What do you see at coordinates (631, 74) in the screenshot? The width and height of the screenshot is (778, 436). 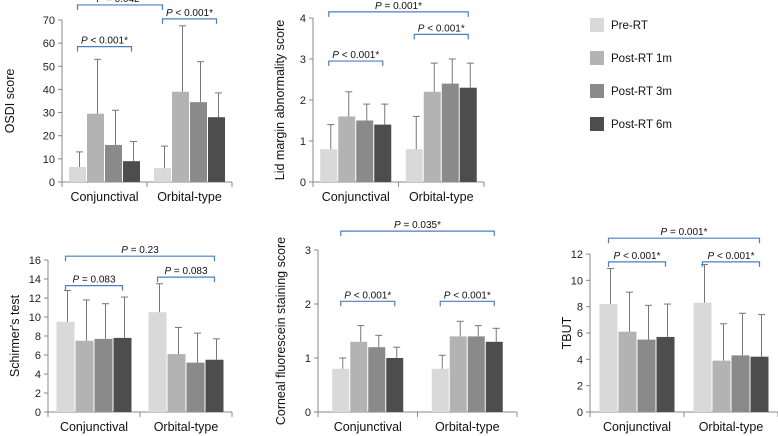 I see `legend: Pre-RT Post-RT 1m Post-RT 3m Post-RT 6m` at bounding box center [631, 74].